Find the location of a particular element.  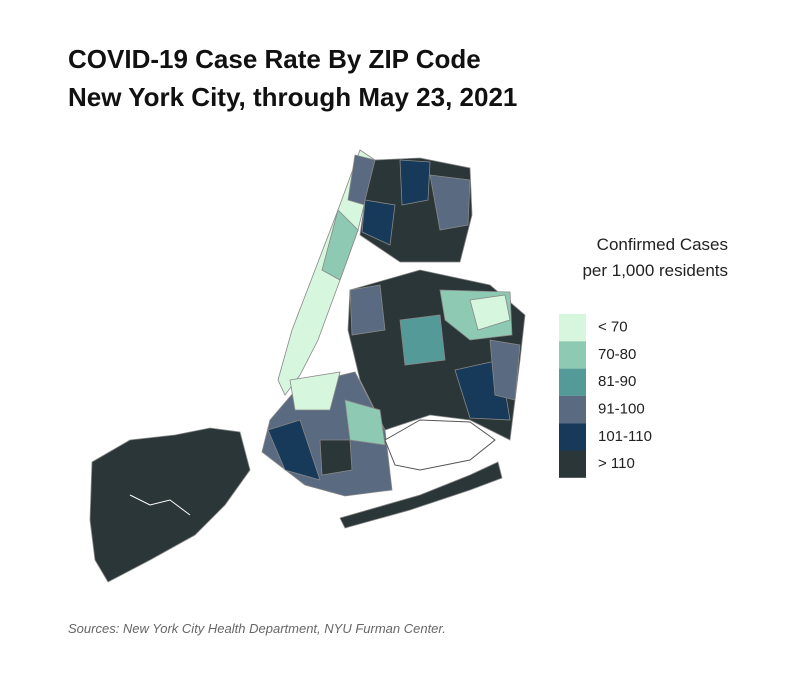

legend-label: 91-100 is located at coordinates (621, 409).